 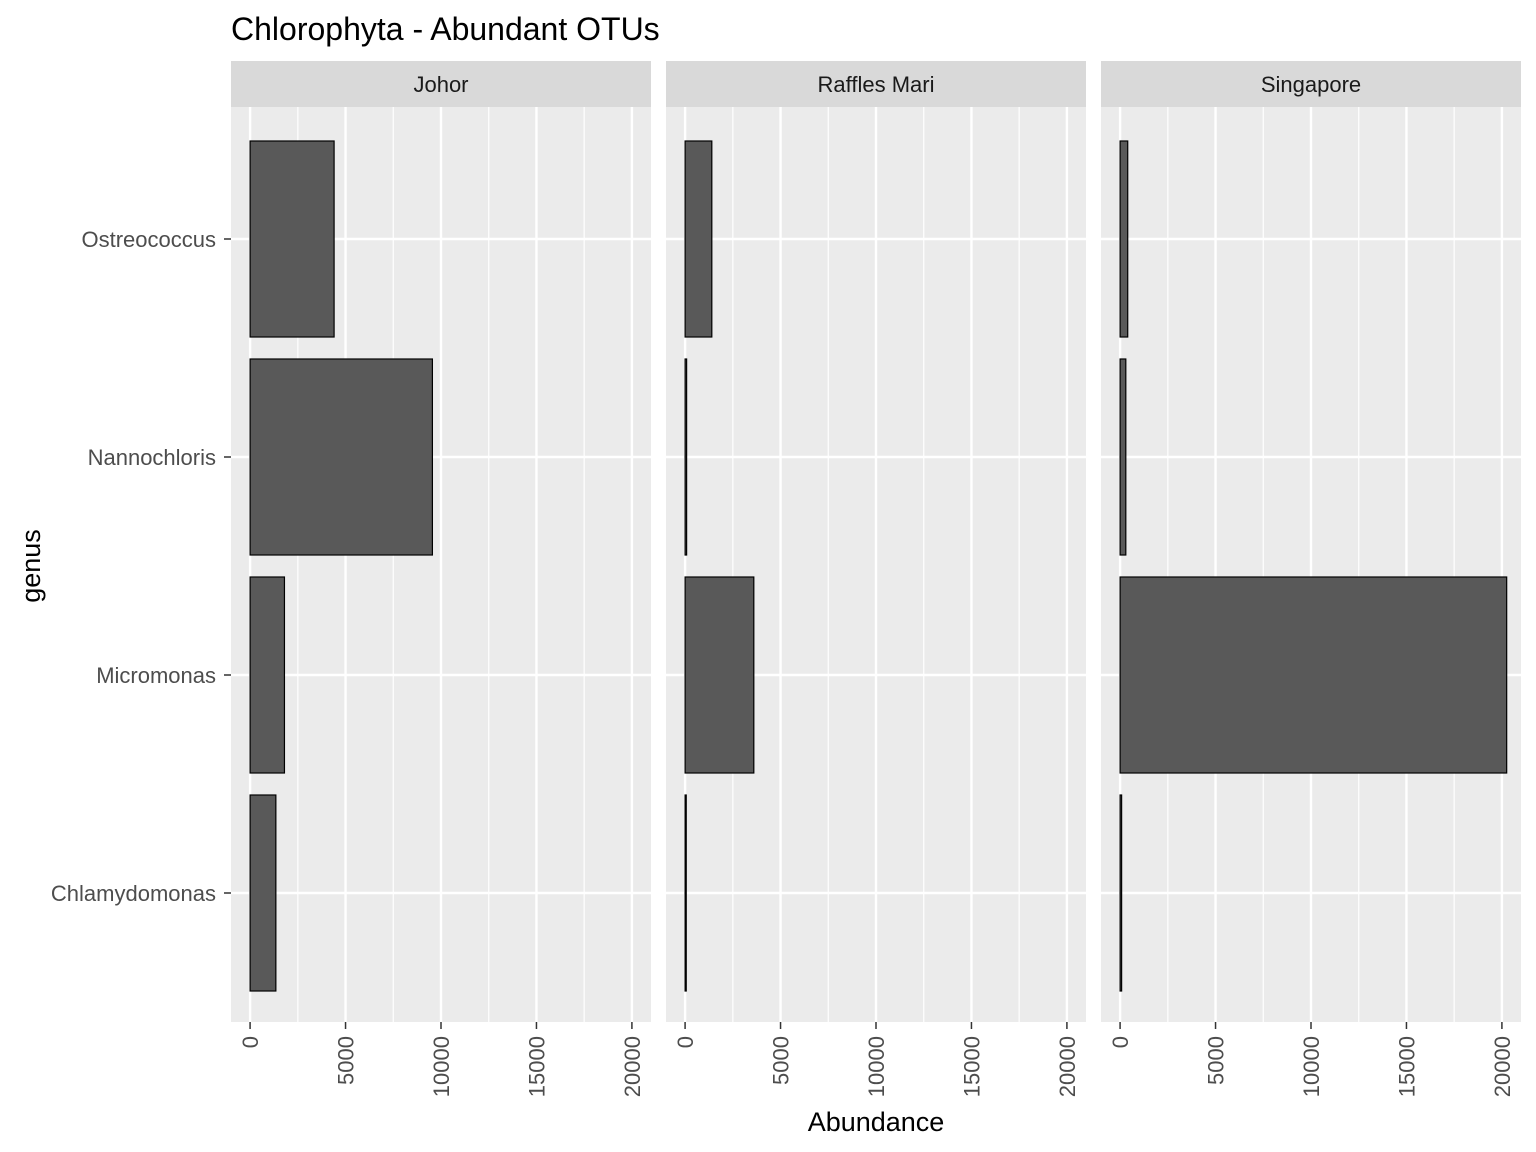 What do you see at coordinates (156, 675) in the screenshot?
I see `y-tick-label: Micromonas` at bounding box center [156, 675].